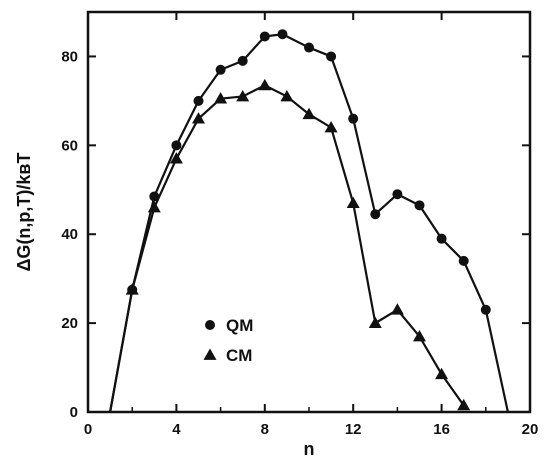 This screenshot has height=464, width=550. I want to click on y-tick-label: 0, so click(74, 412).